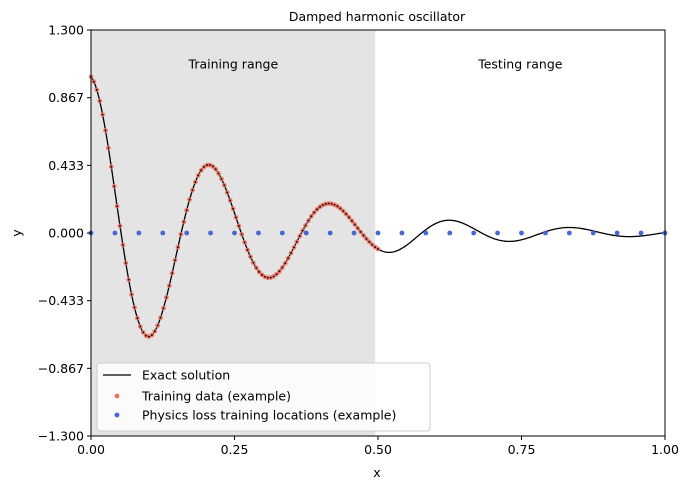 The image size is (690, 490). I want to click on x-tick-label: 0.50, so click(378, 449).